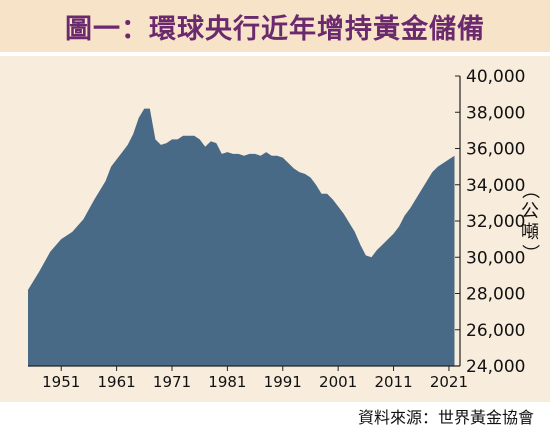 This screenshot has width=550, height=428. Describe the element at coordinates (530, 232) in the screenshot. I see `y-axis-unit-glyph: 噸` at that location.